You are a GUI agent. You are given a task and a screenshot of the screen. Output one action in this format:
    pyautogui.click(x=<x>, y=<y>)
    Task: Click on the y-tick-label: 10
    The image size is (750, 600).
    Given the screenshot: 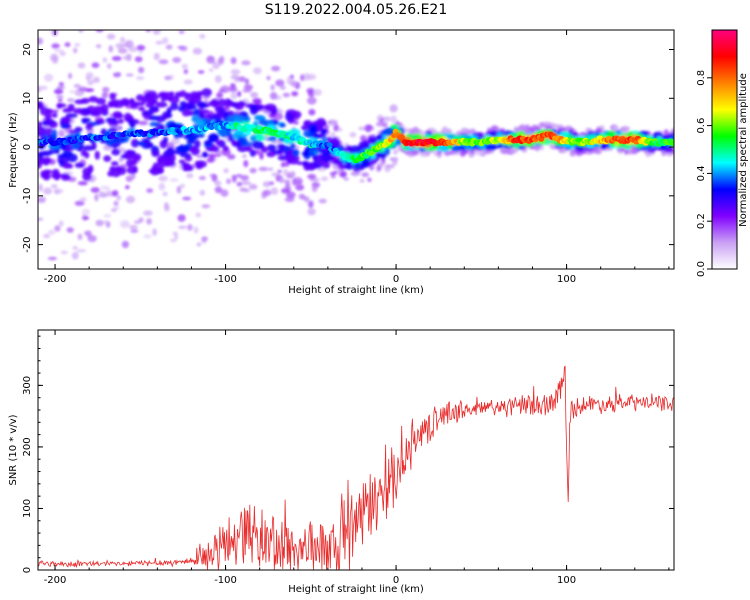 What is the action you would take?
    pyautogui.click(x=27, y=98)
    